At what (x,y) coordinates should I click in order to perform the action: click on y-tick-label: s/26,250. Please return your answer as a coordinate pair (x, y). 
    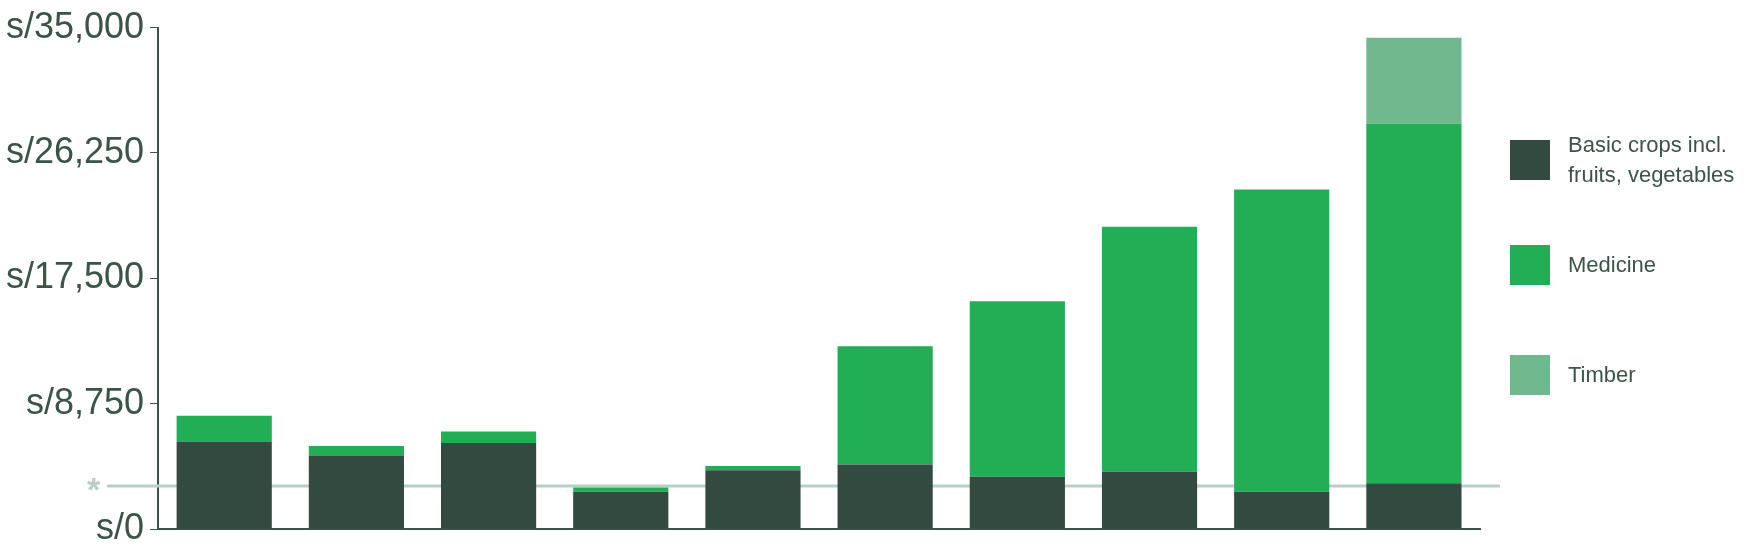
    Looking at the image, I should click on (75, 150).